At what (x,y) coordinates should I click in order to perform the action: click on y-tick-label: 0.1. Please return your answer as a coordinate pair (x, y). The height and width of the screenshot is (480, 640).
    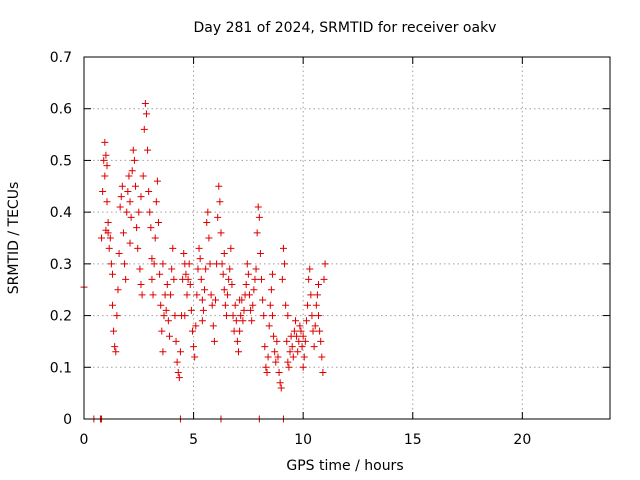
    Looking at the image, I should click on (61, 368).